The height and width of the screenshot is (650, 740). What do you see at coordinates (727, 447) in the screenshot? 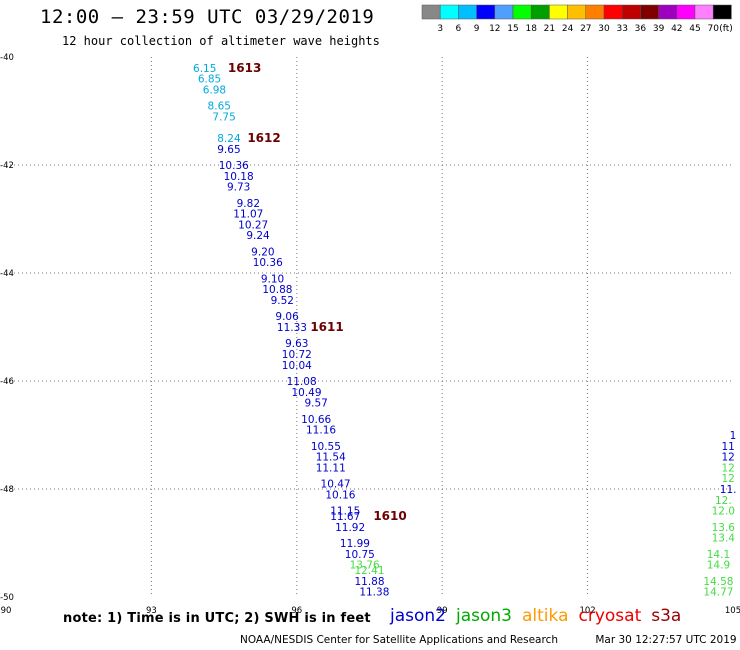
I see `wave-height-value: 11` at bounding box center [727, 447].